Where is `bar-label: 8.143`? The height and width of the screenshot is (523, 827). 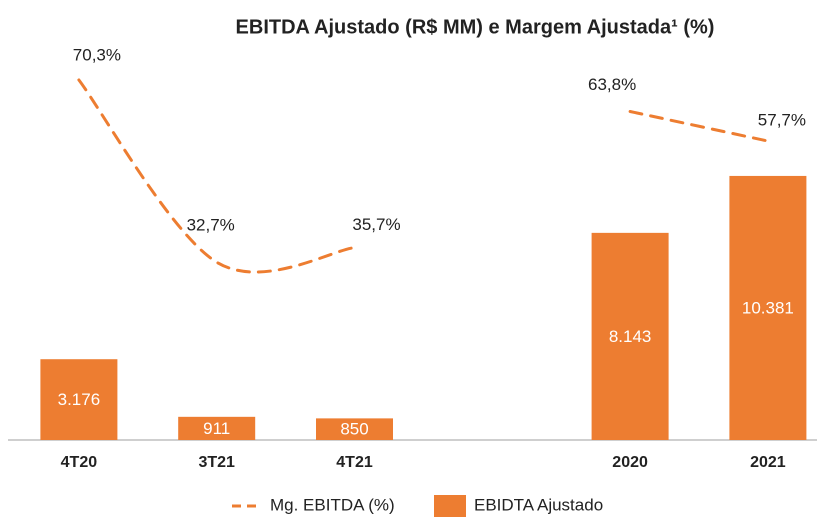
bar-label: 8.143 is located at coordinates (630, 336).